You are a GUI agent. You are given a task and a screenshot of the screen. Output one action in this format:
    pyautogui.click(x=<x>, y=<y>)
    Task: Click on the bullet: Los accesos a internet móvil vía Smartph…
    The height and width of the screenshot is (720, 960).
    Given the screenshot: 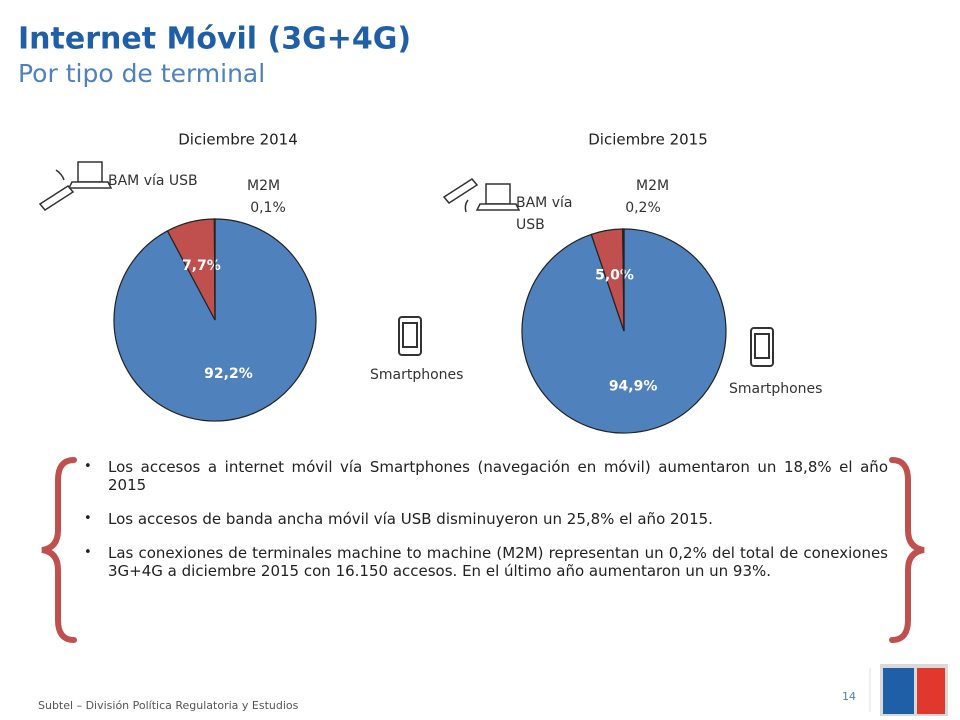 What is the action you would take?
    pyautogui.click(x=485, y=476)
    